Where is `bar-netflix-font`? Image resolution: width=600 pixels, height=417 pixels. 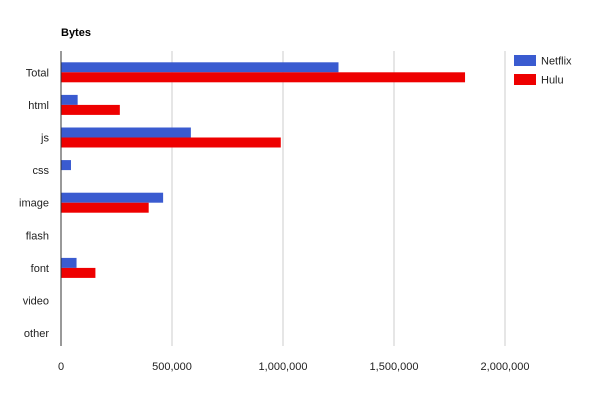
bar-netflix-font is located at coordinates (69, 262).